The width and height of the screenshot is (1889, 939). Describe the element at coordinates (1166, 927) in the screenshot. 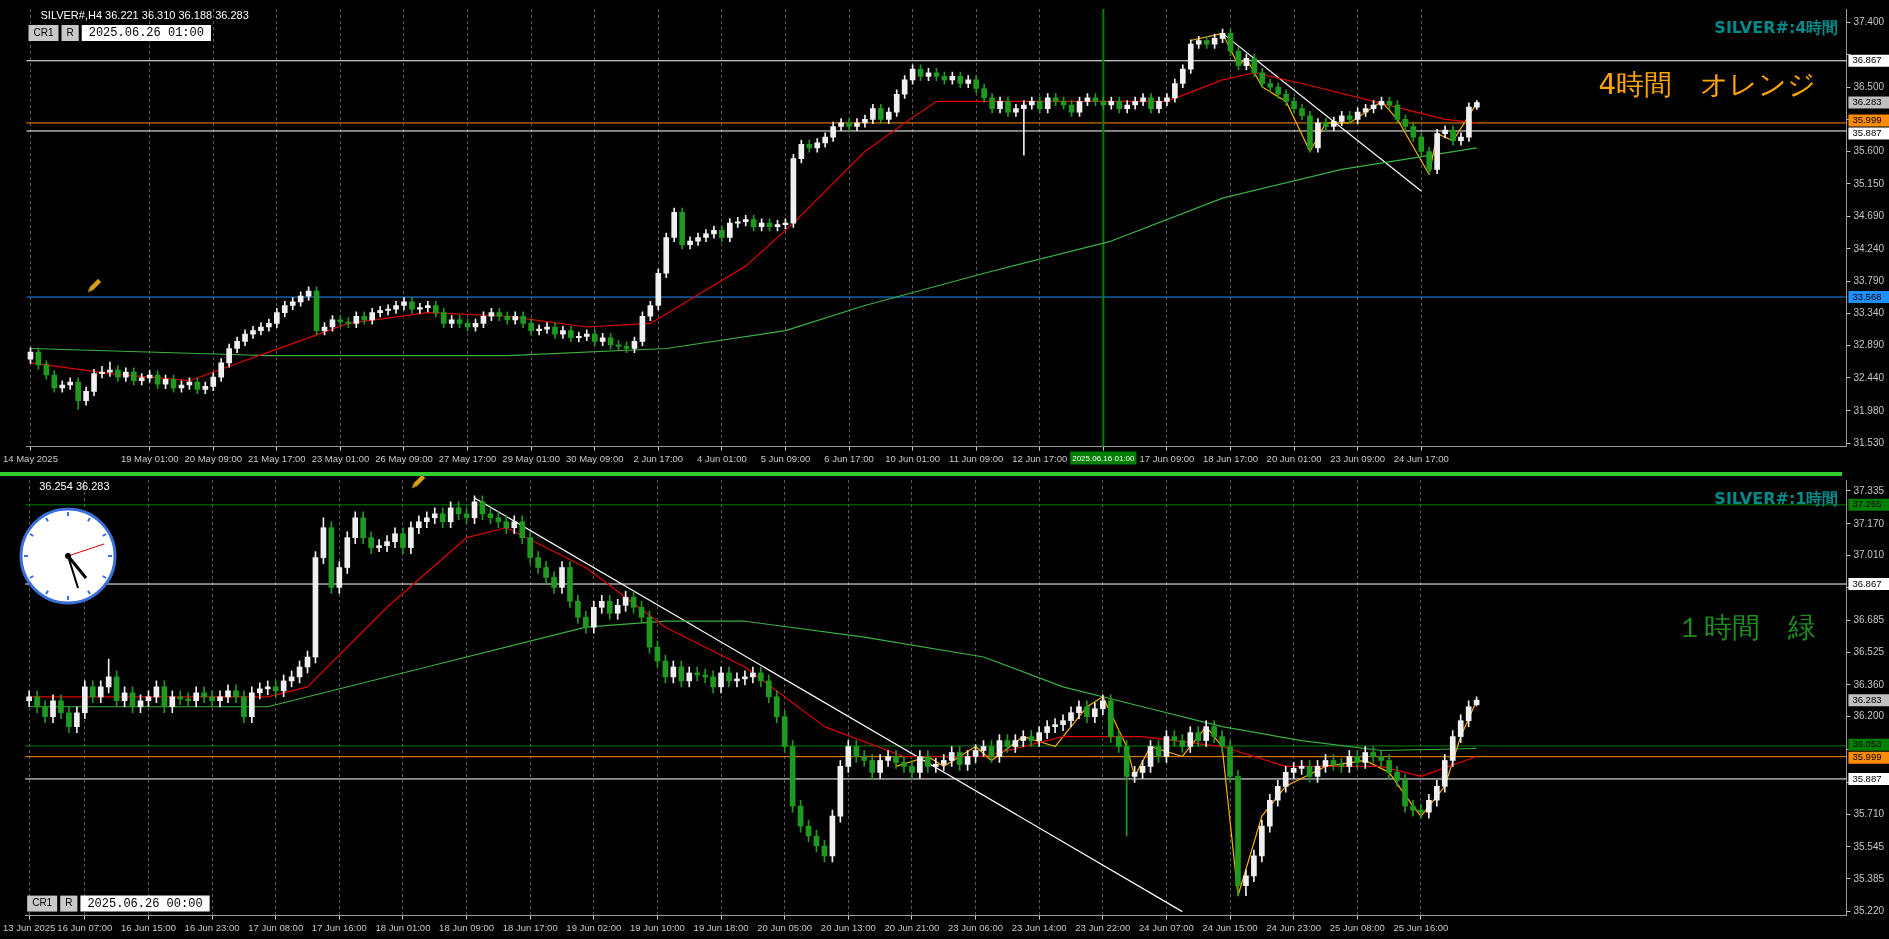

I see `x-tick-label: 24 Jun 07:00` at that location.